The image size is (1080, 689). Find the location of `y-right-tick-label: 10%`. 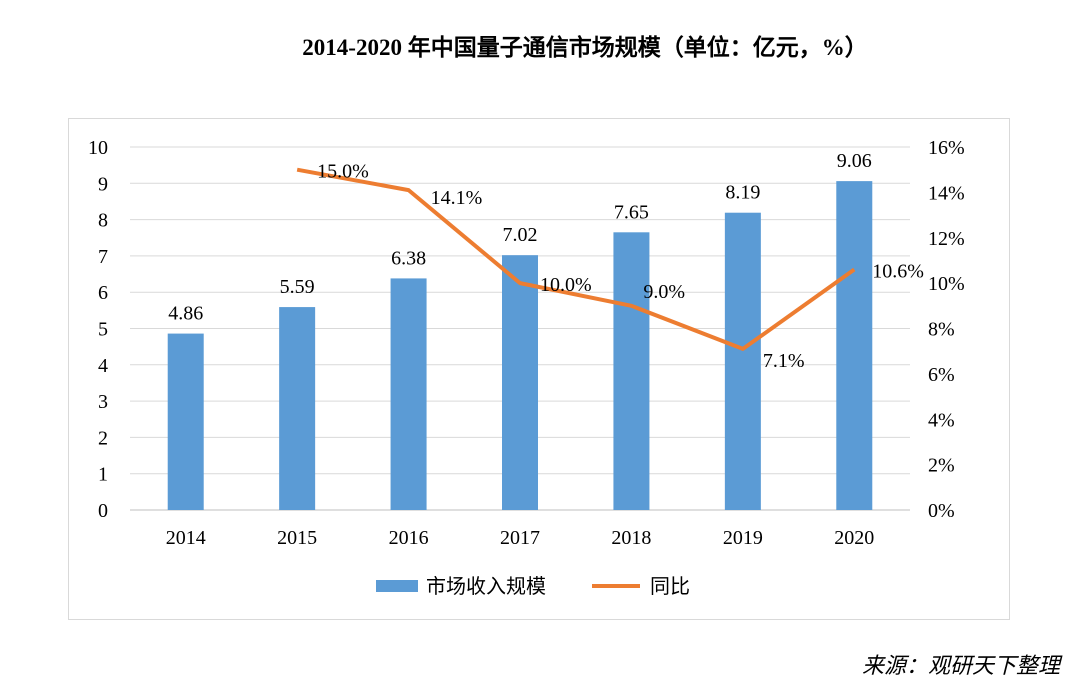

y-right-tick-label: 10% is located at coordinates (946, 284).